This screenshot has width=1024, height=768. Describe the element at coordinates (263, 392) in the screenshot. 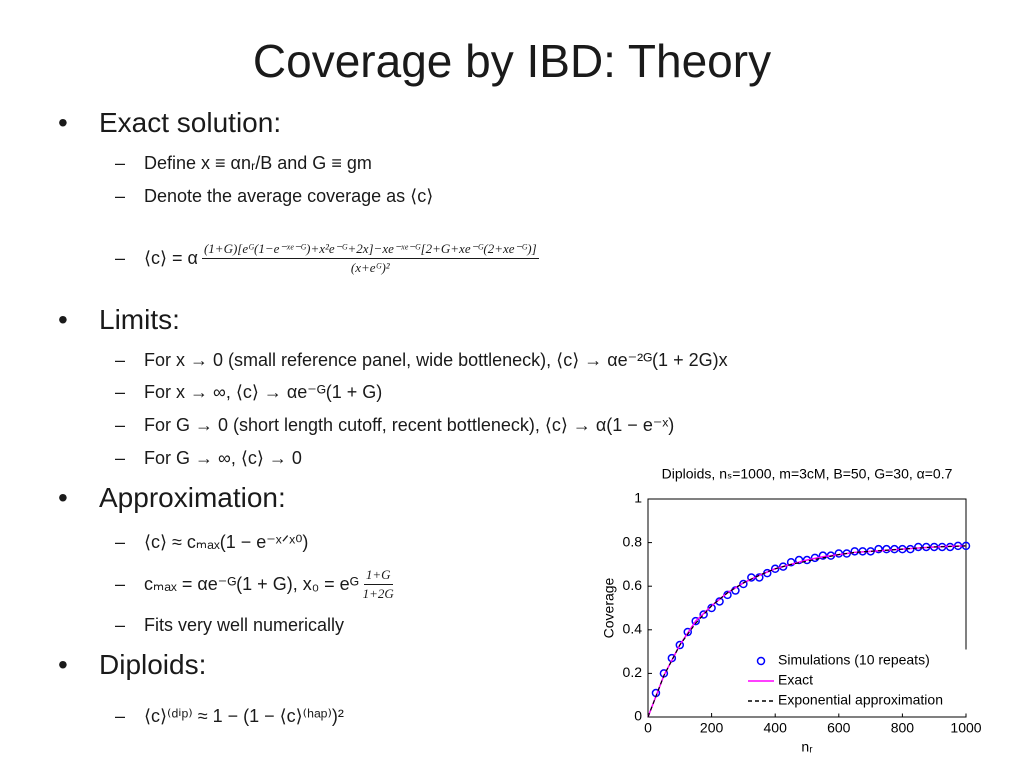

I see `sub-bullet: For x → ∞, ⟨c⟩ → αe⁻ᴳ(1 + G)` at that location.